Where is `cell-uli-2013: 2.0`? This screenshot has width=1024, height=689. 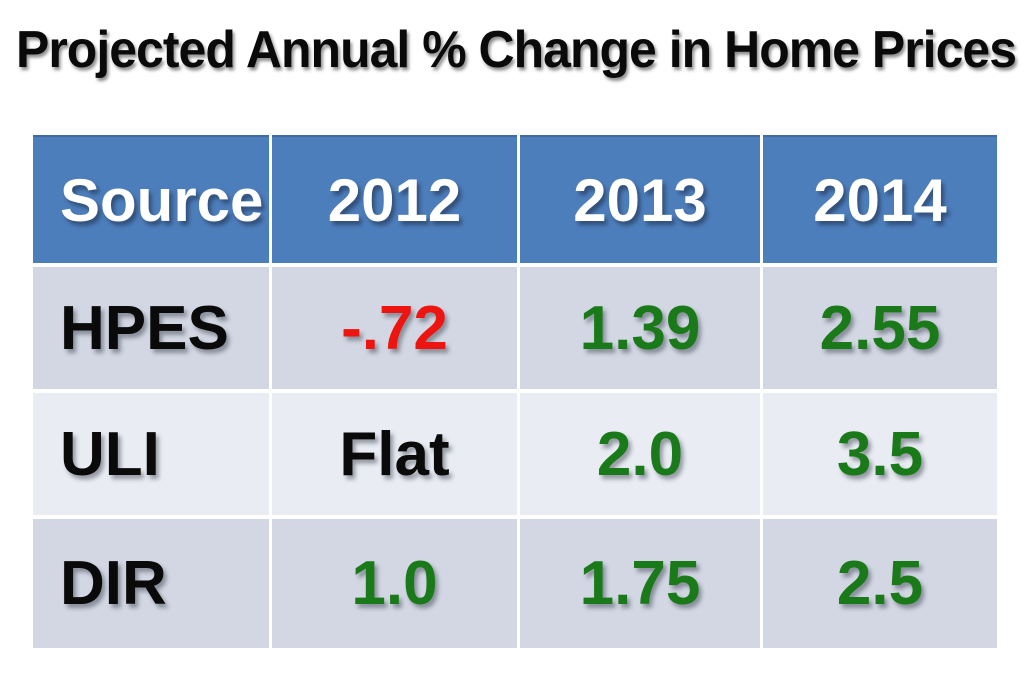
cell-uli-2013: 2.0 is located at coordinates (640, 454).